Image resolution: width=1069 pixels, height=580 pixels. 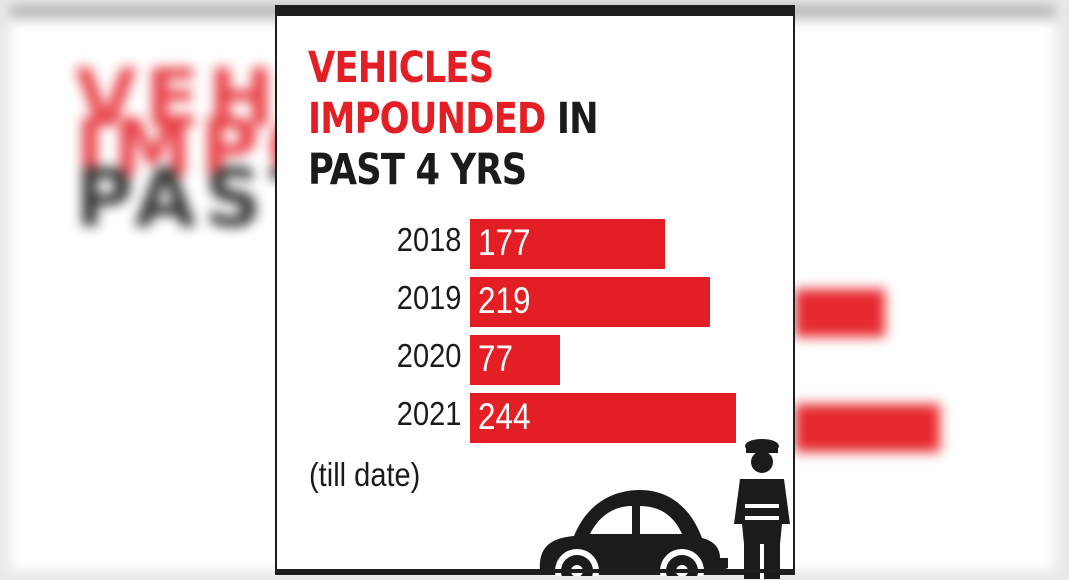 I want to click on bar-value: 219, so click(x=504, y=300).